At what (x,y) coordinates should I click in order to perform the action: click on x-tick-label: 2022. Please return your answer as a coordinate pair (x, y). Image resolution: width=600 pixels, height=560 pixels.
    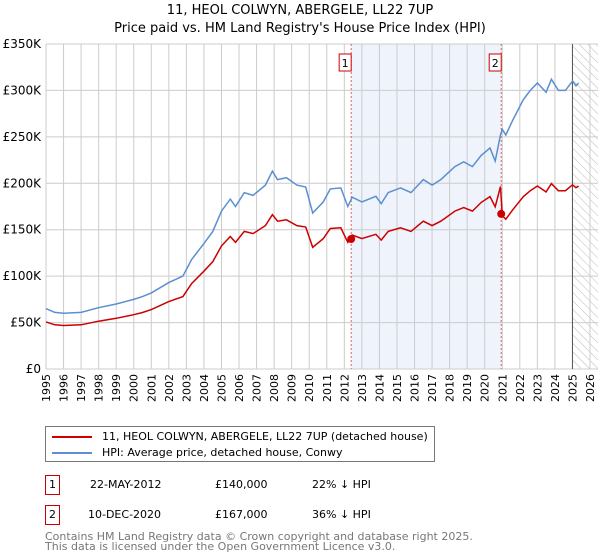
    Looking at the image, I should click on (520, 388).